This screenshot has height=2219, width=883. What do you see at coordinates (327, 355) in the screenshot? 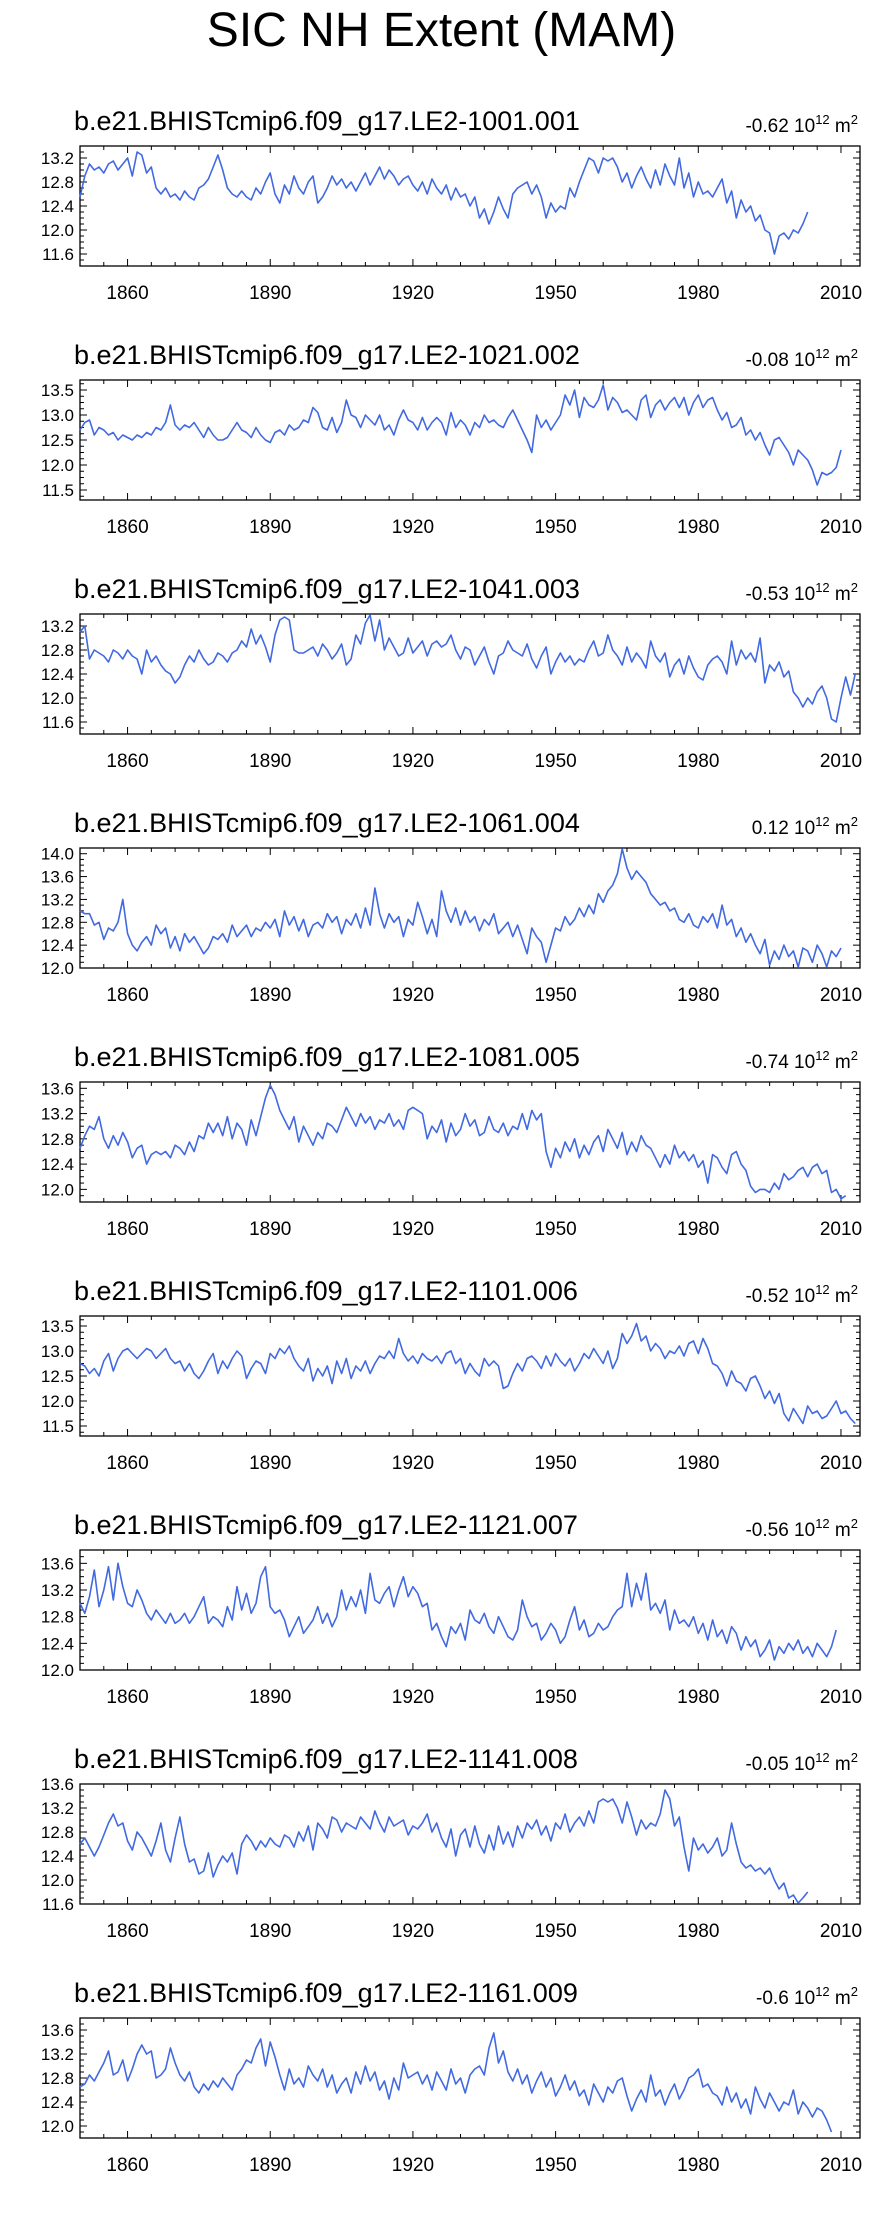
I see `chart-title: b.e21.BHISTcmip6.f09_g17.LE2-1021.002` at bounding box center [327, 355].